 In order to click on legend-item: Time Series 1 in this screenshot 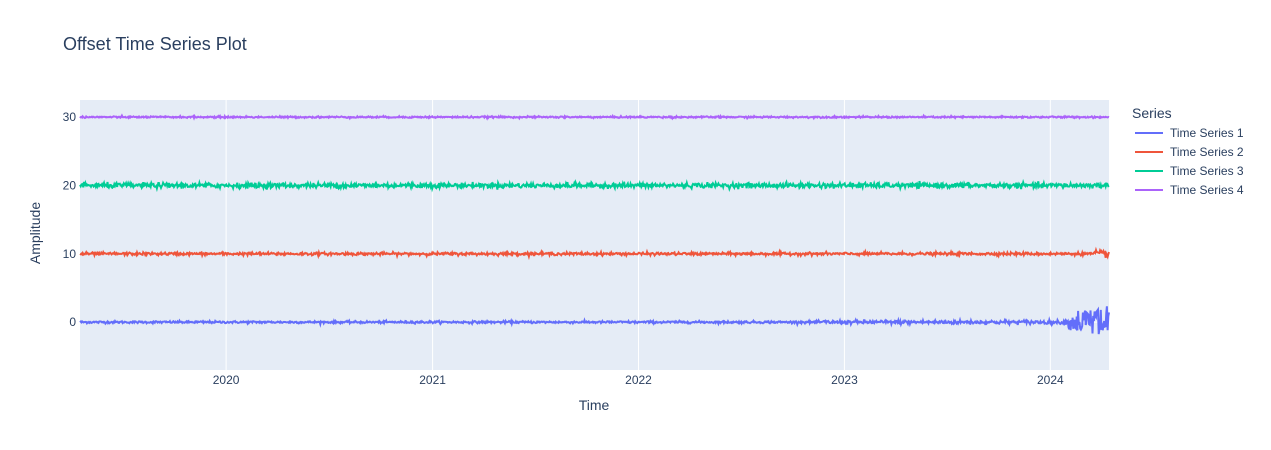, I will do `click(1189, 133)`.